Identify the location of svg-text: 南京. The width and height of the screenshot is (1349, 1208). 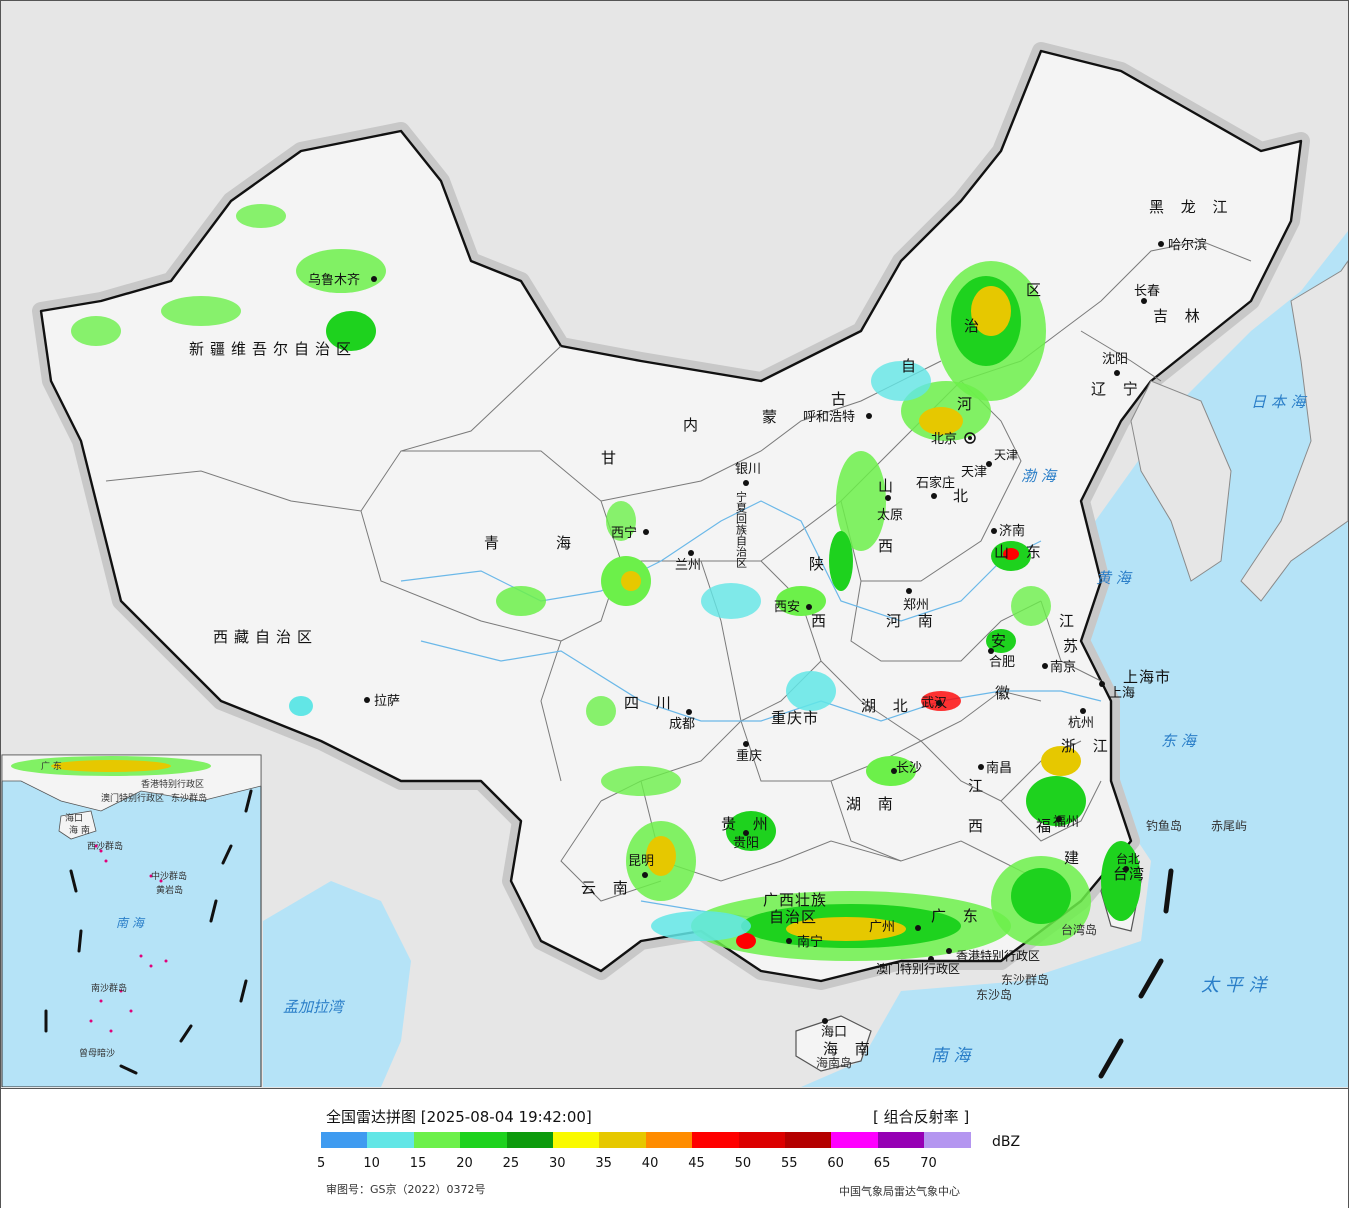
(1063, 667).